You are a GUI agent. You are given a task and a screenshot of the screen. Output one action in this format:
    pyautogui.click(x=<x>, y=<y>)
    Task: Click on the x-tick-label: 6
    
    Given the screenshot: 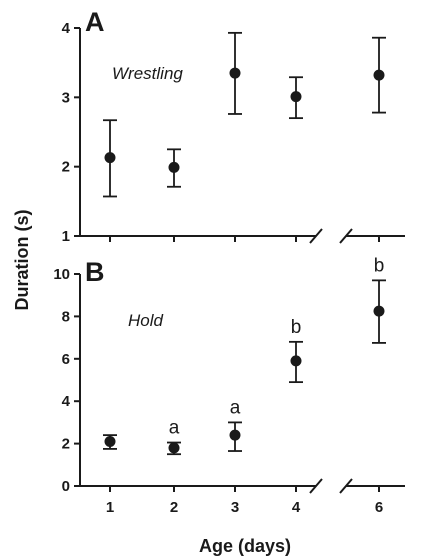 What is the action you would take?
    pyautogui.click(x=379, y=507)
    